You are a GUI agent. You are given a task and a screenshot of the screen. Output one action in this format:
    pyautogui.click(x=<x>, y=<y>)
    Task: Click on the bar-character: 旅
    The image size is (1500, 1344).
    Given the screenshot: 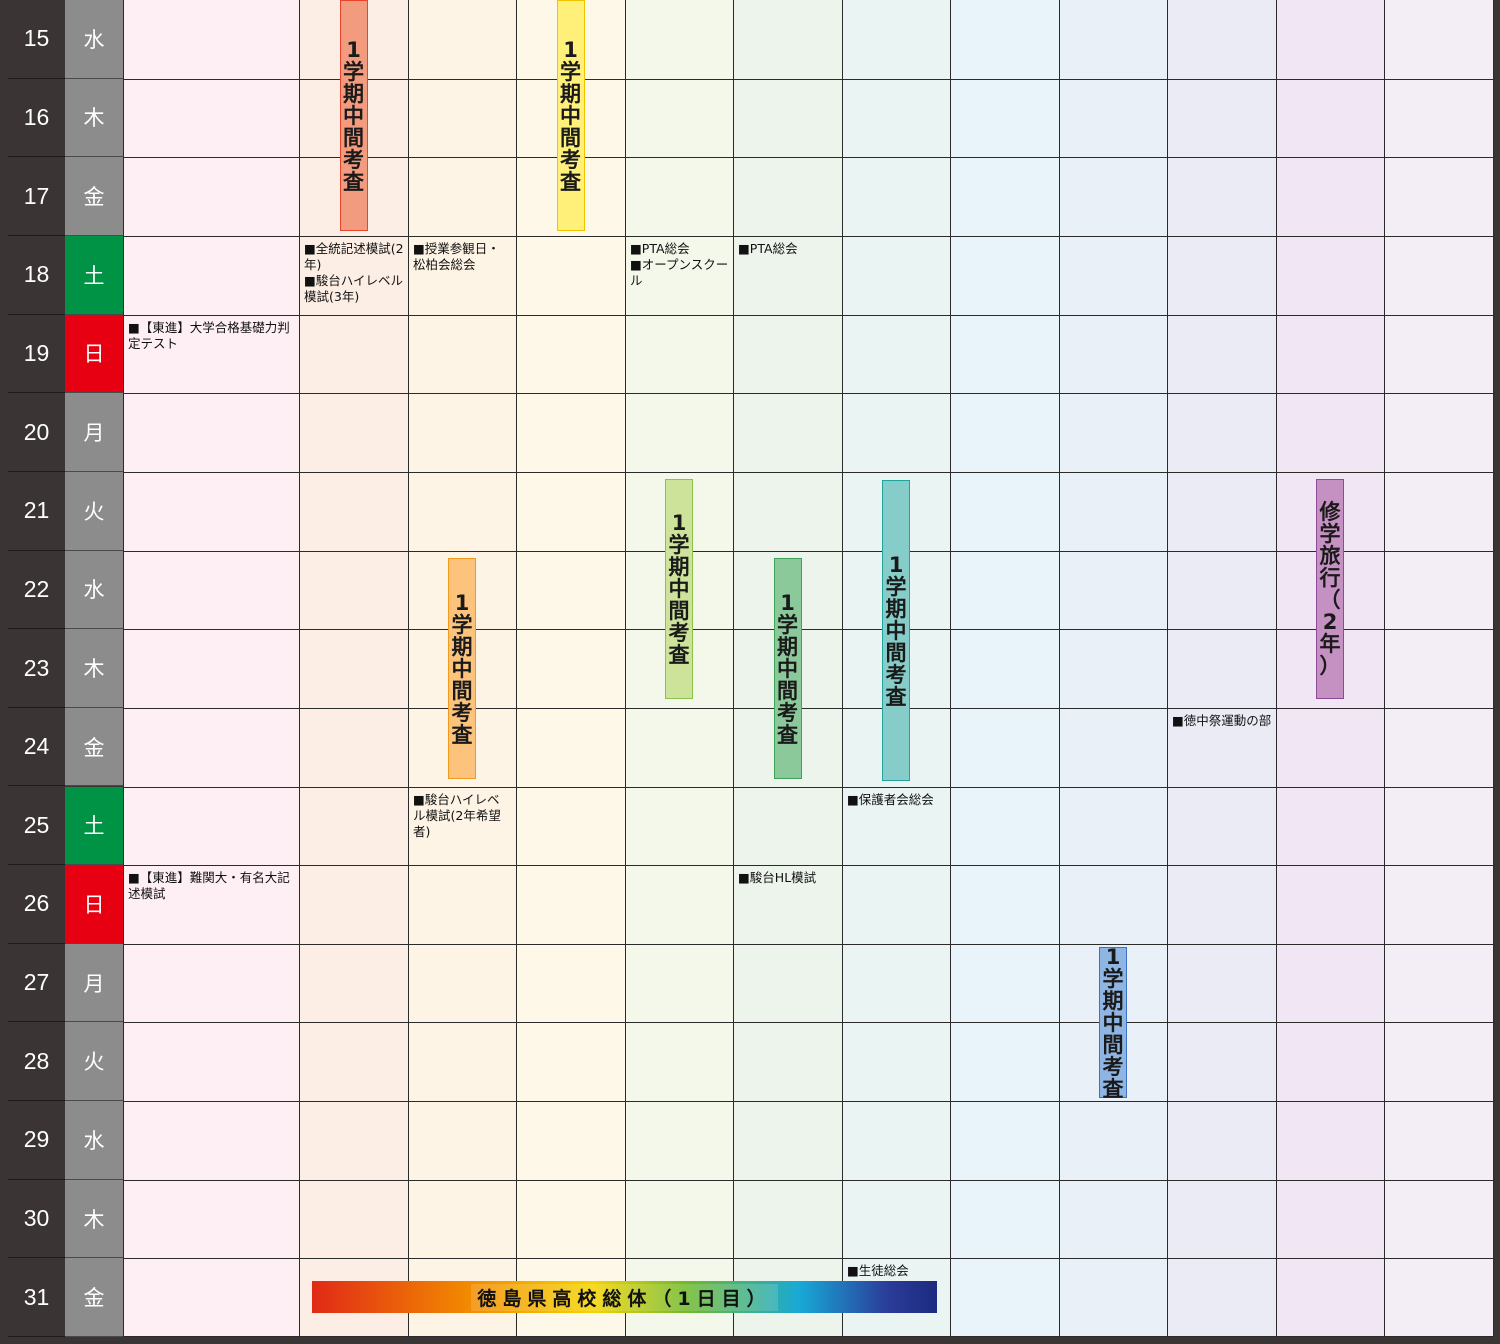 What is the action you would take?
    pyautogui.click(x=1330, y=556)
    